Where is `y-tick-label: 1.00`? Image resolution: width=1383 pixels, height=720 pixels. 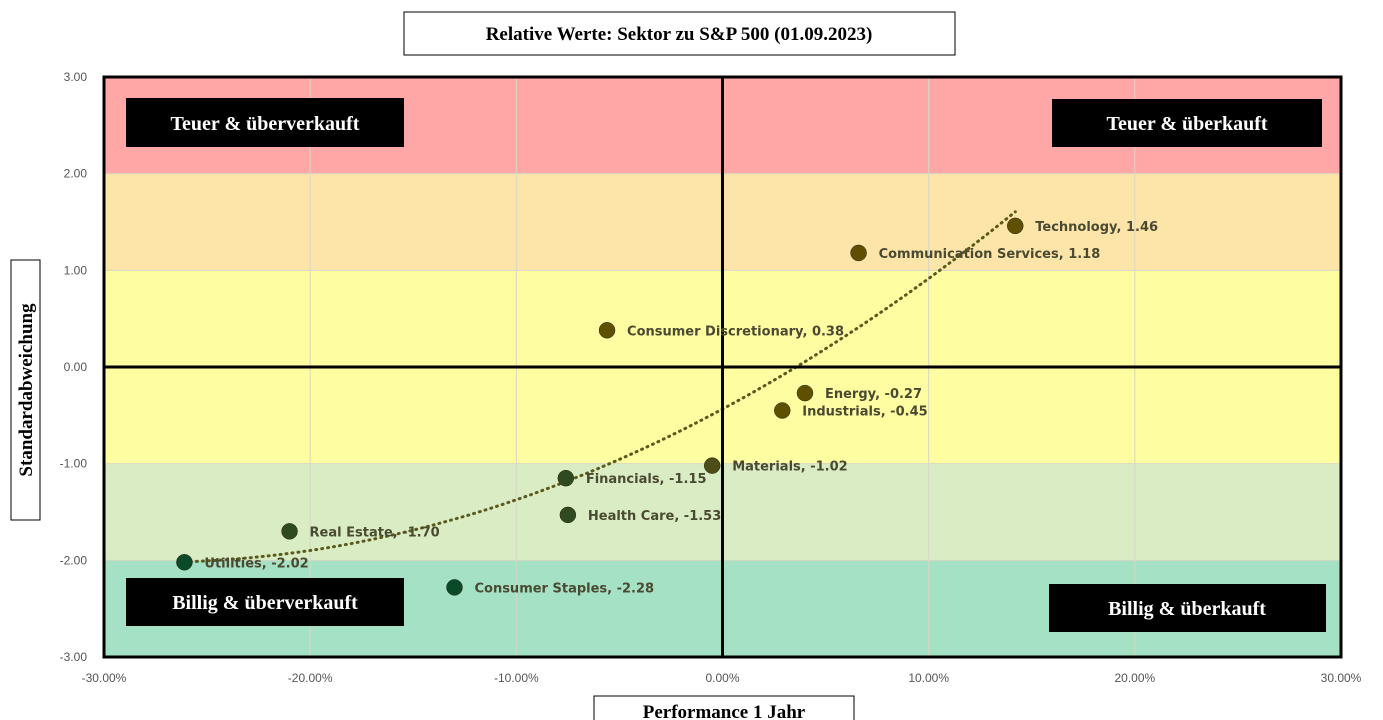
y-tick-label: 1.00 is located at coordinates (76, 270).